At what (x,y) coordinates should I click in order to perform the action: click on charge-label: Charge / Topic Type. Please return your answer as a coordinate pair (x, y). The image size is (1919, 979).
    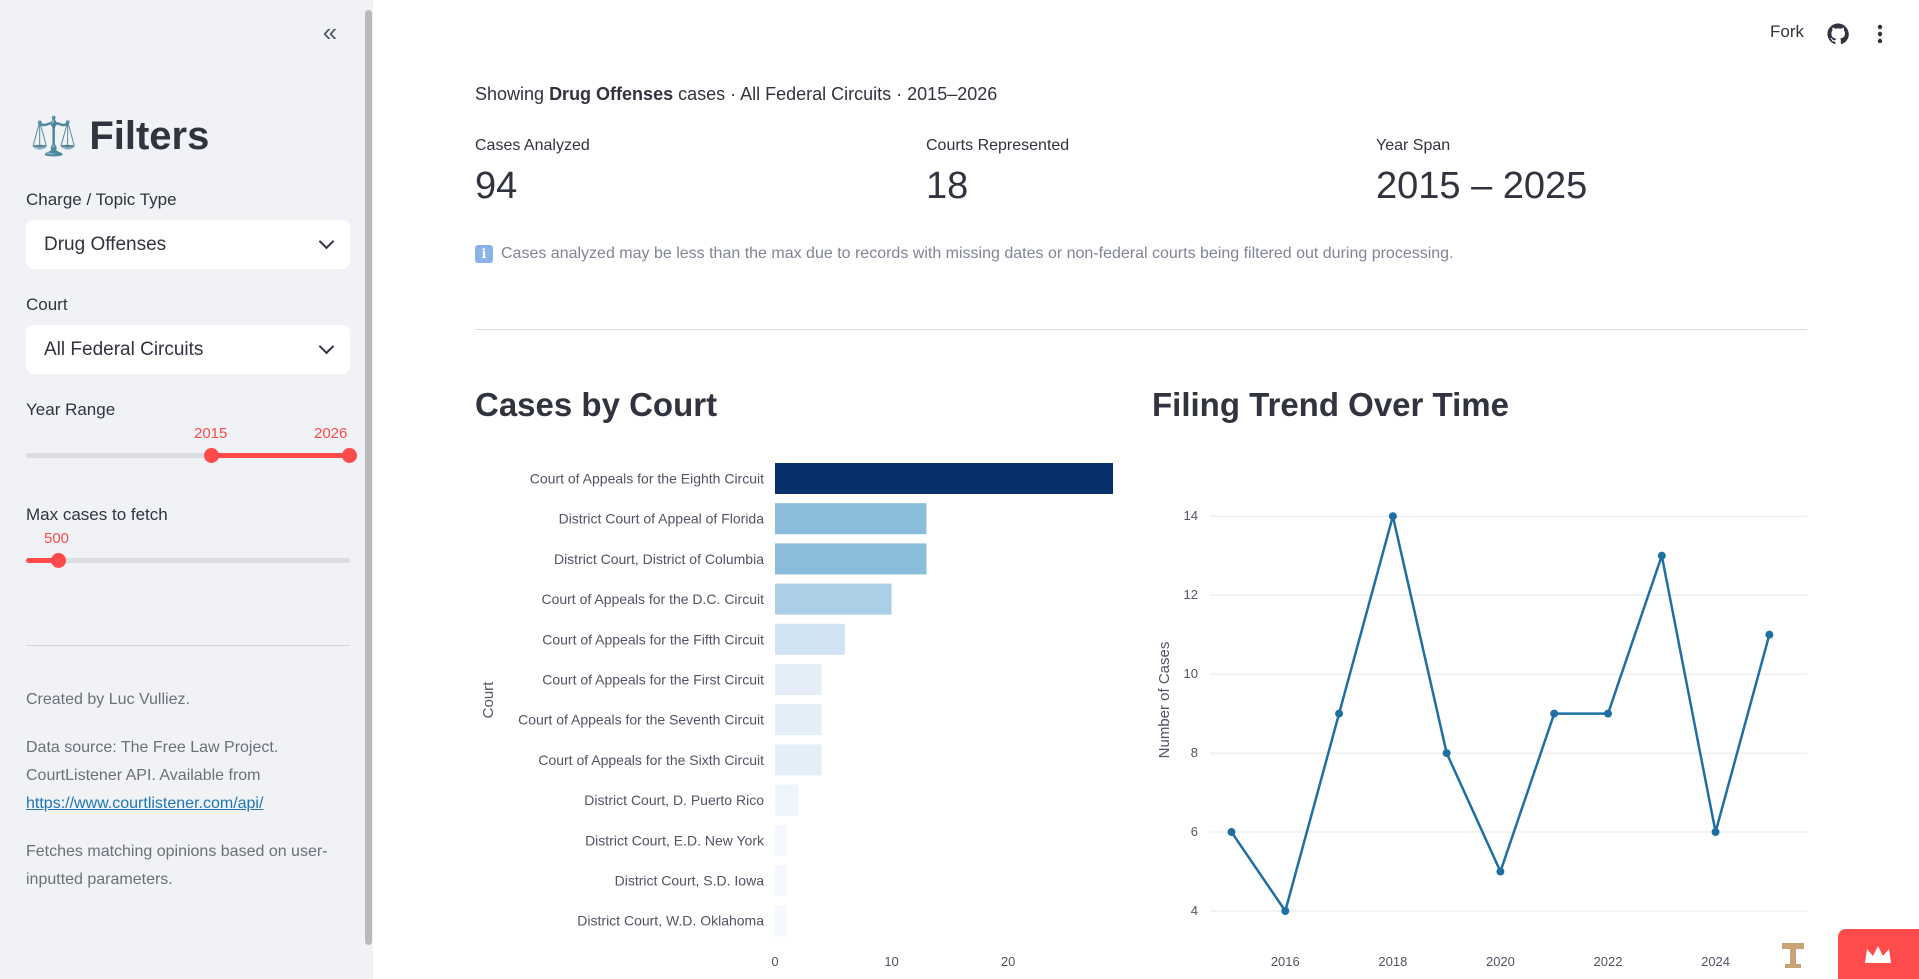
    Looking at the image, I should click on (101, 199).